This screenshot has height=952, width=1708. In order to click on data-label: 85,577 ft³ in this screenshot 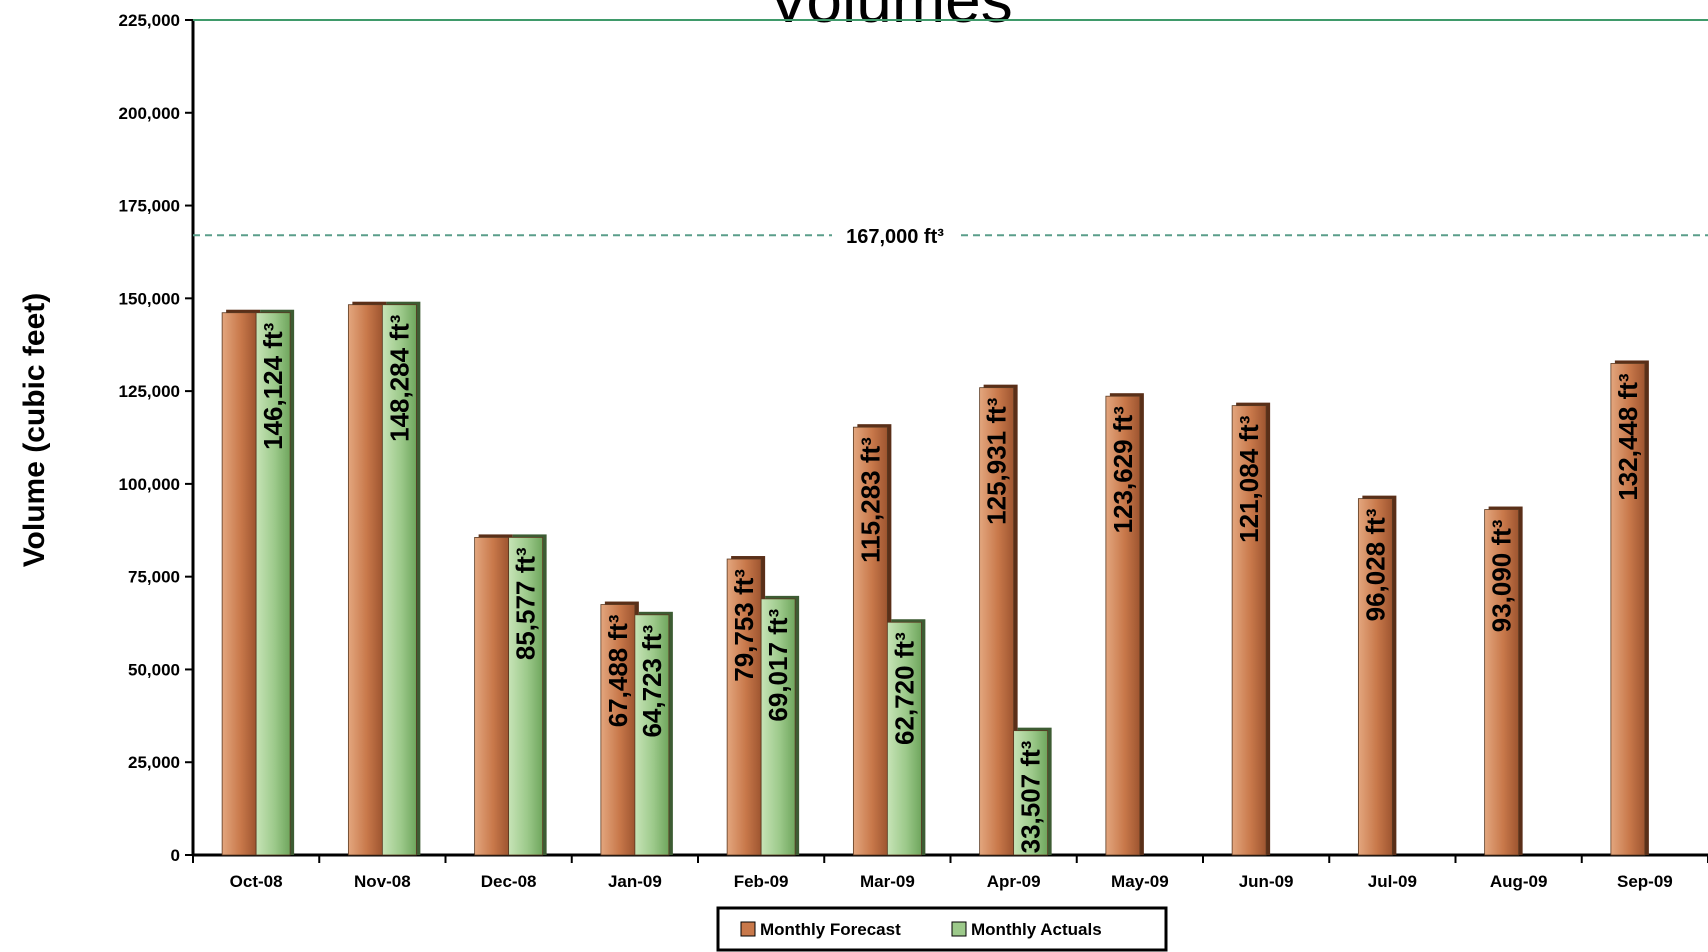, I will do `click(526, 603)`.